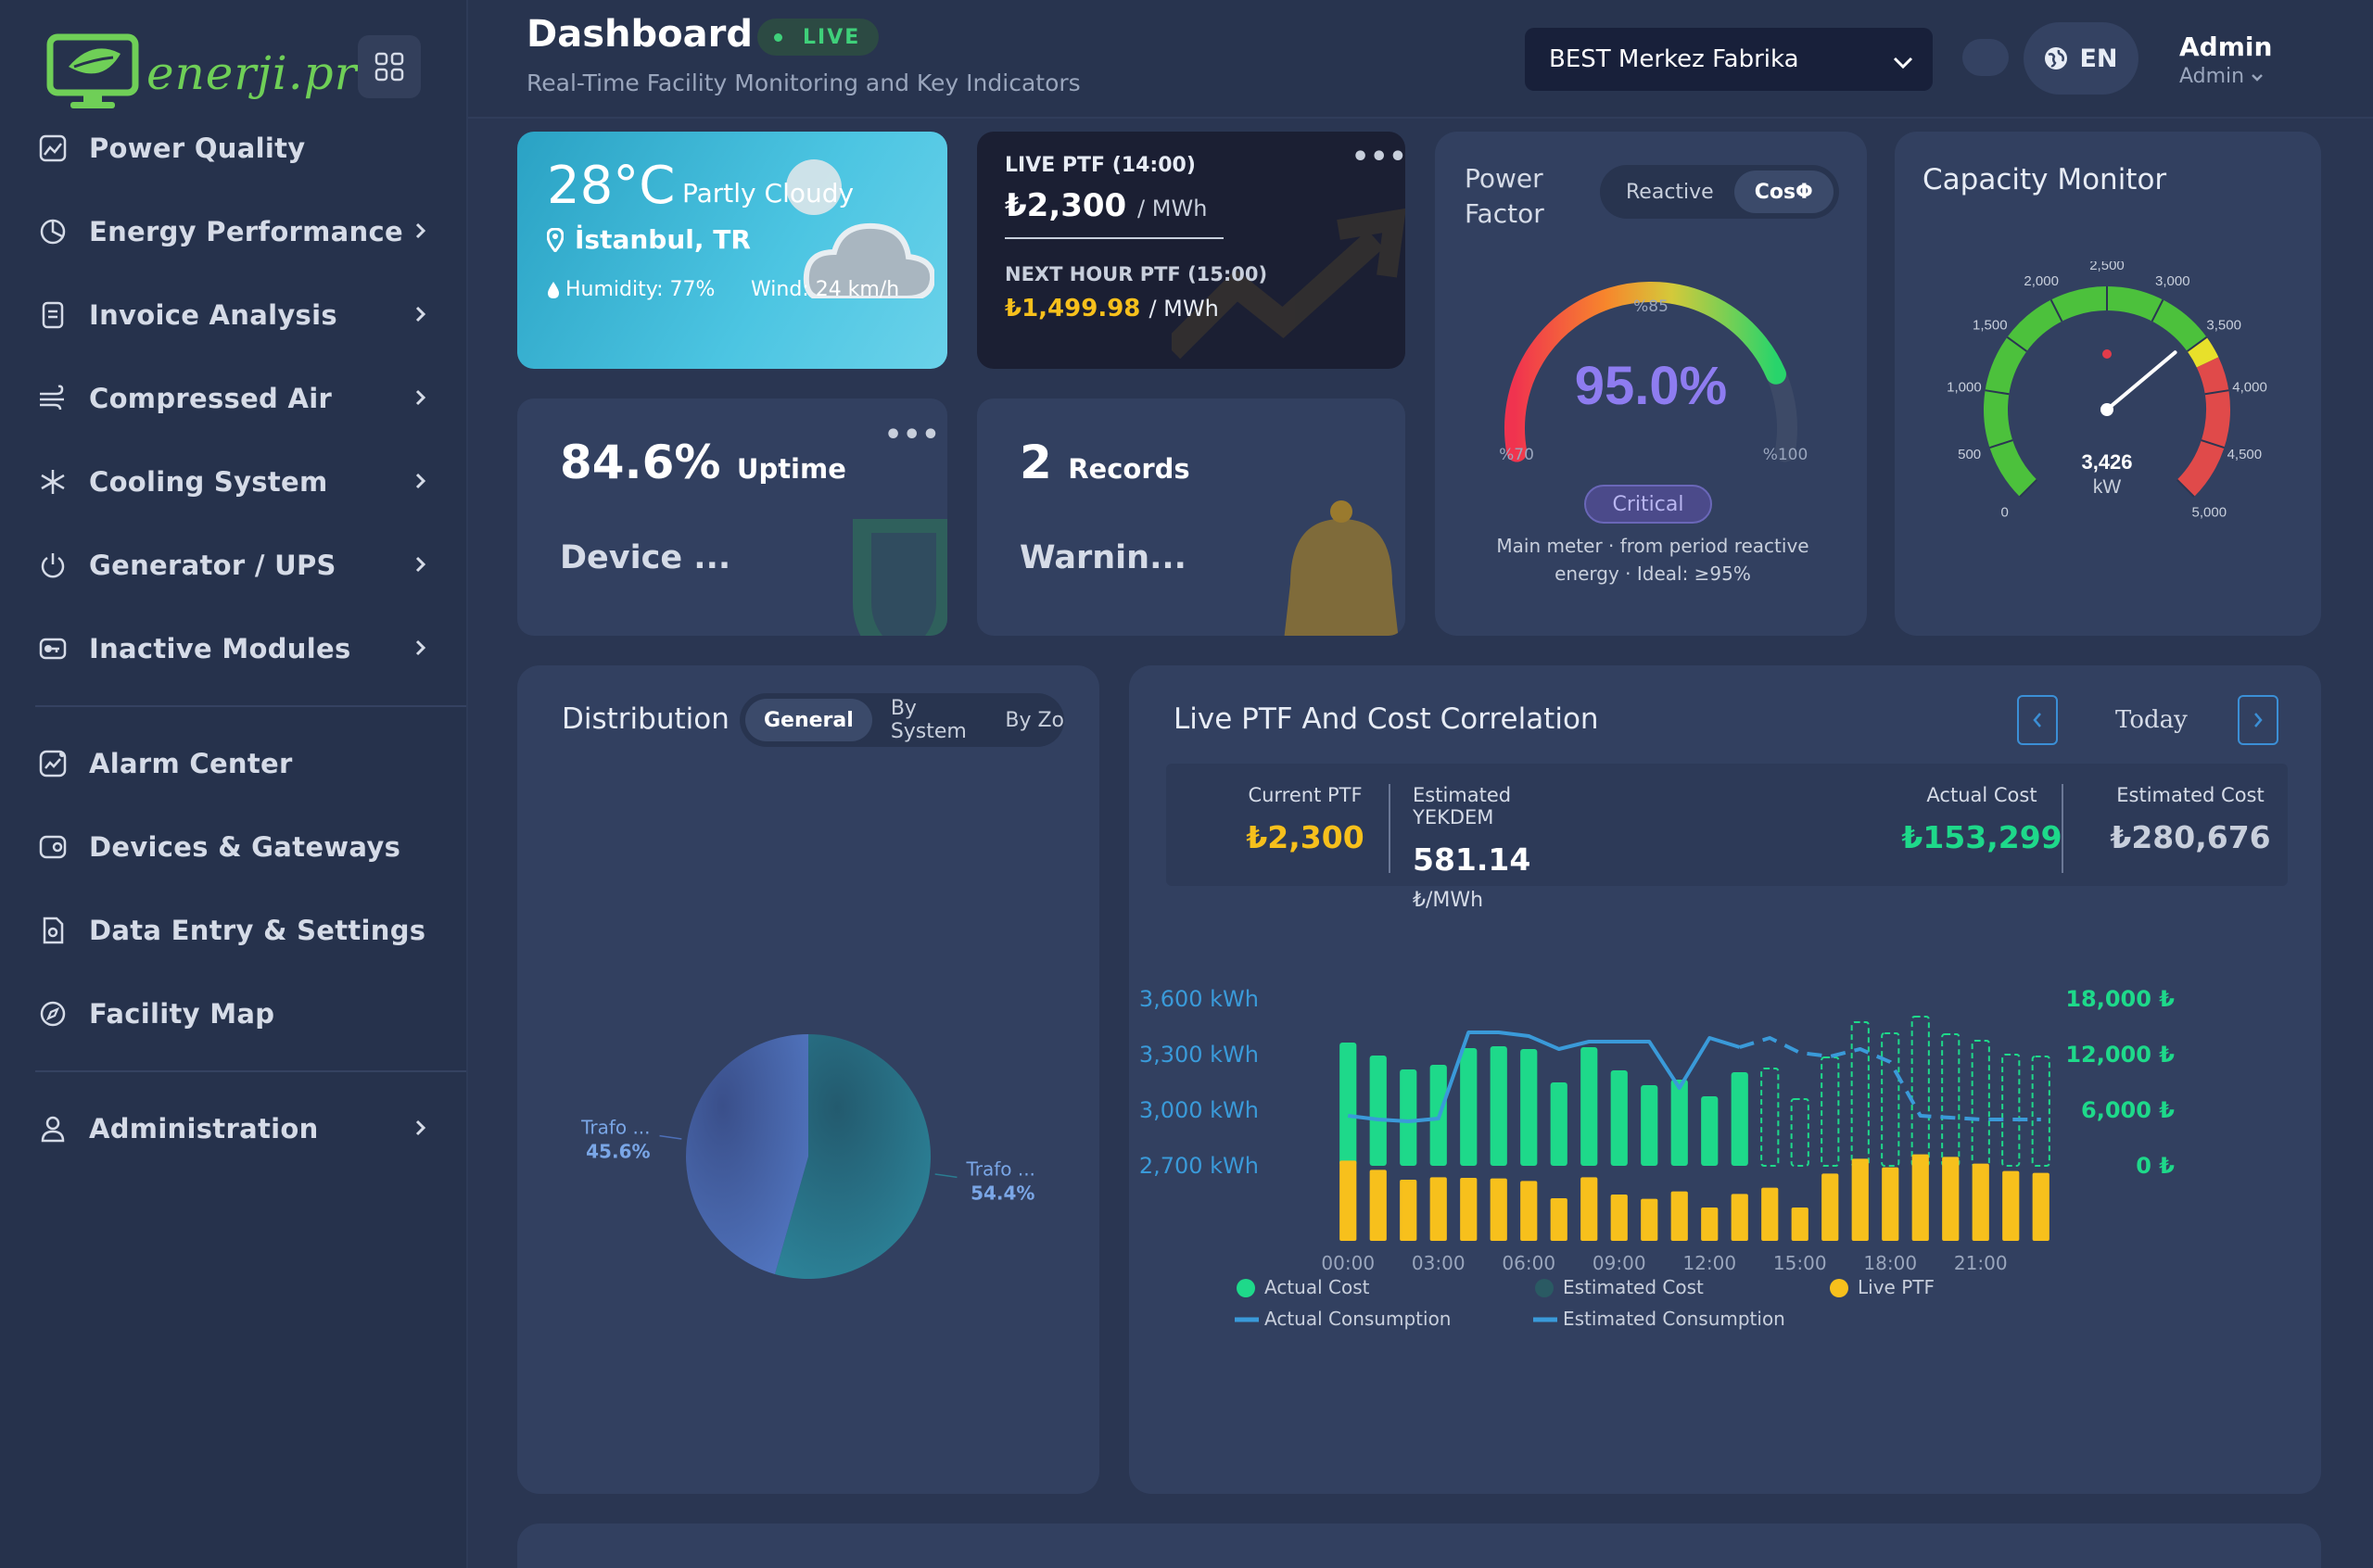 The height and width of the screenshot is (1568, 2373). Describe the element at coordinates (670, 1137) in the screenshot. I see `pie-leader-line` at that location.